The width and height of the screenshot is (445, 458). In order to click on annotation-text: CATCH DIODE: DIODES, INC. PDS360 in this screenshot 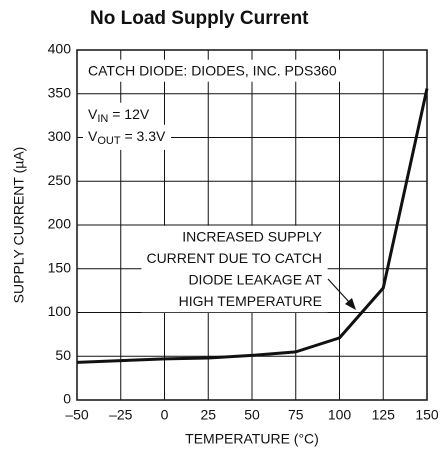, I will do `click(212, 71)`.